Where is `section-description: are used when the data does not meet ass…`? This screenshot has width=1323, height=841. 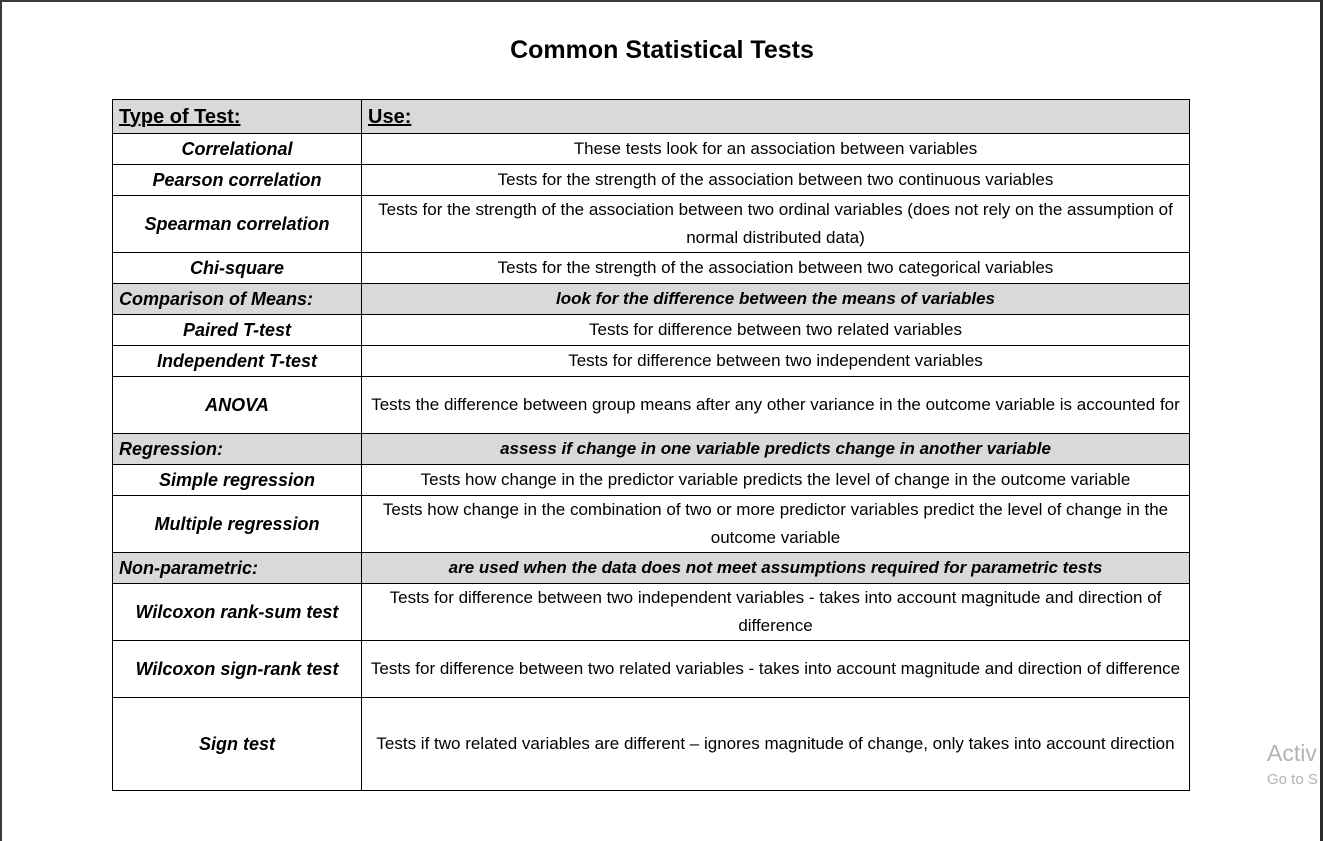 section-description: are used when the data does not meet ass… is located at coordinates (775, 568).